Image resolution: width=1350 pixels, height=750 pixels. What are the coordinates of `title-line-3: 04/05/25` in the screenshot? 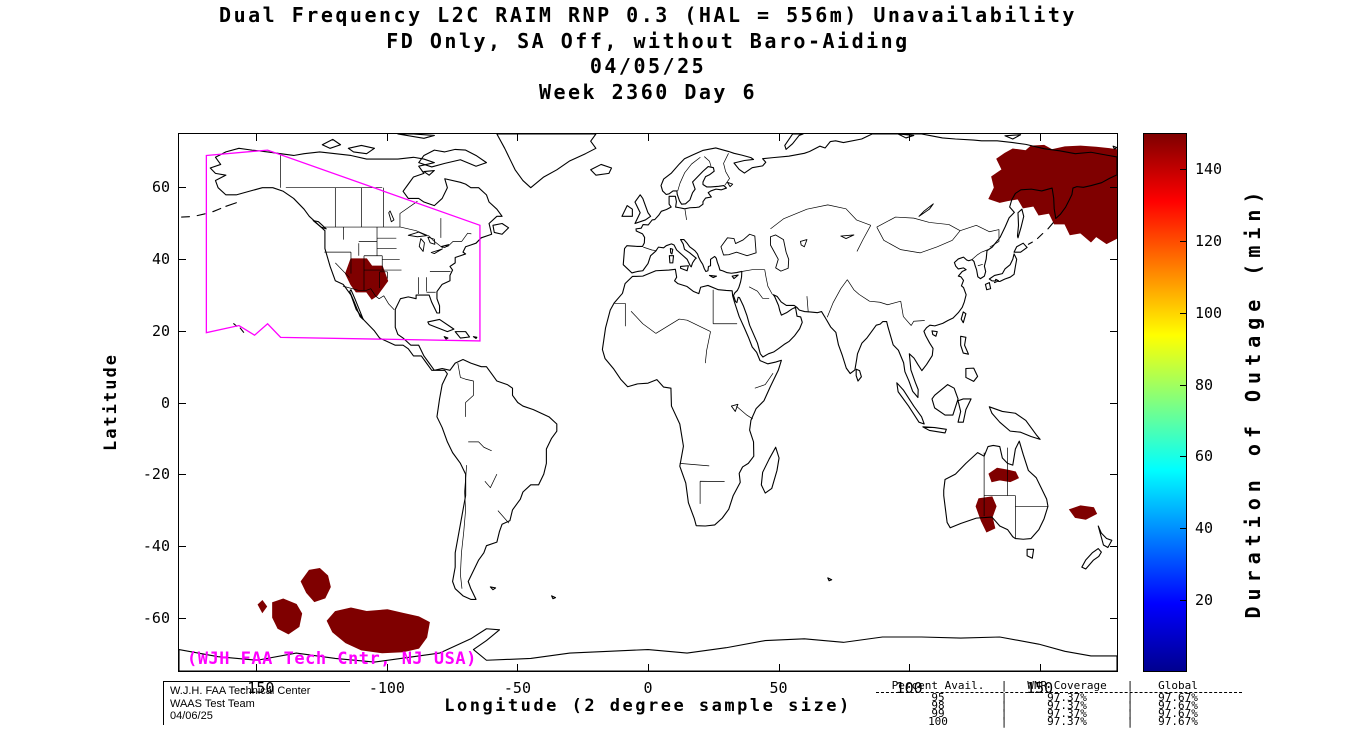 It's located at (648, 66).